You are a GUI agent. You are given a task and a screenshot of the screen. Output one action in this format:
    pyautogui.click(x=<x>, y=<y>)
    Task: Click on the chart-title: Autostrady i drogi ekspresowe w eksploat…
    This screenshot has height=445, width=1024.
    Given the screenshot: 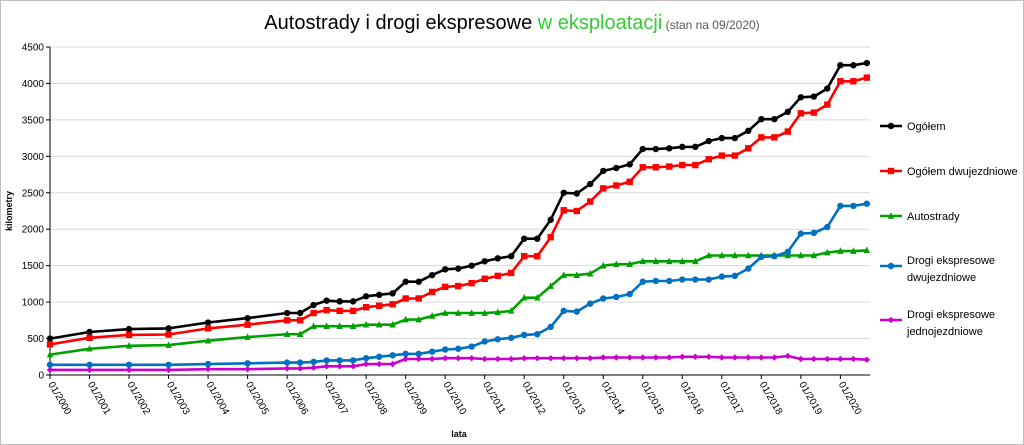 What is the action you would take?
    pyautogui.click(x=511, y=23)
    